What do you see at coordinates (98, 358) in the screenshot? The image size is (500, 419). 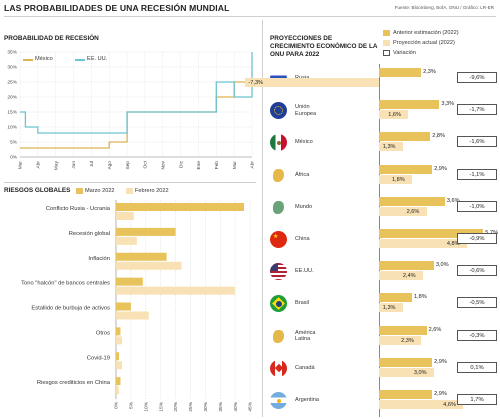 I see `risk-category-label: Covid-19` at bounding box center [98, 358].